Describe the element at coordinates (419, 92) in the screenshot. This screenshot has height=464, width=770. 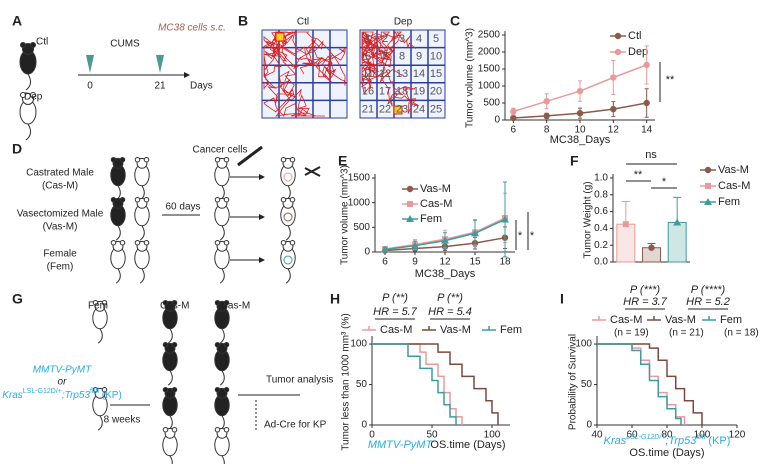
I see `zone-number: 19` at that location.